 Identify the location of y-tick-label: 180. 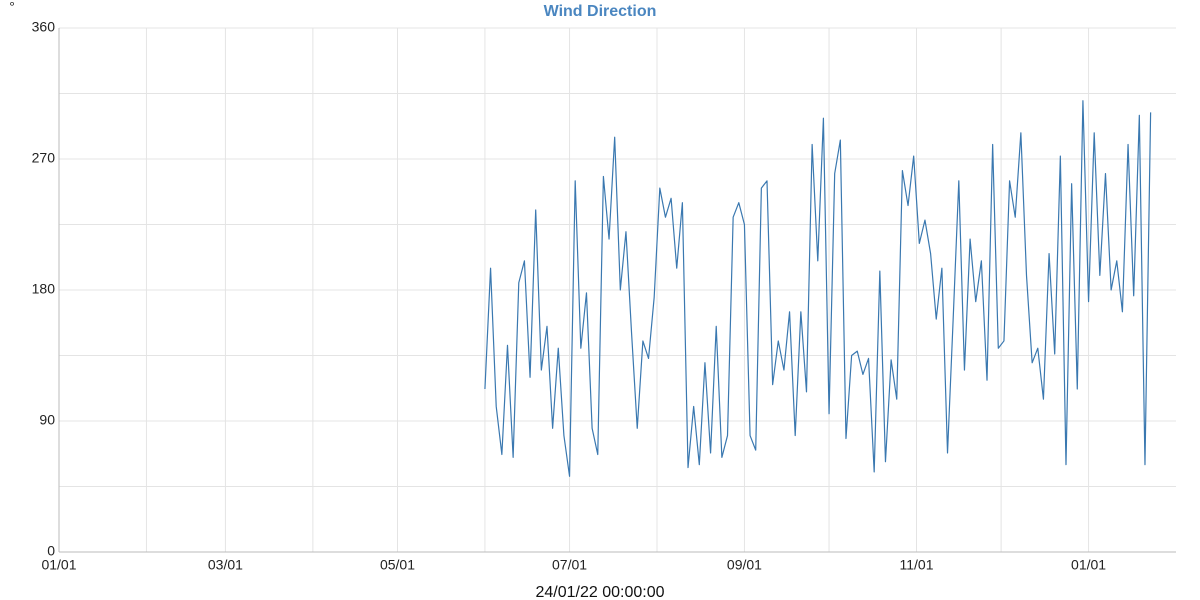
(44, 289).